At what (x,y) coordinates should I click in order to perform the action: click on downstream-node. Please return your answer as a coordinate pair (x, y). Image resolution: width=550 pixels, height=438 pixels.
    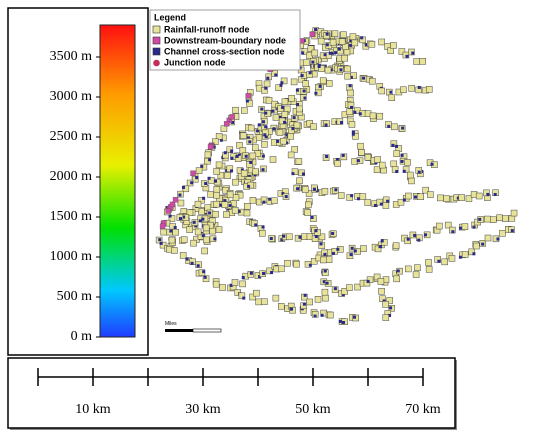
    Looking at the image, I should click on (168, 211).